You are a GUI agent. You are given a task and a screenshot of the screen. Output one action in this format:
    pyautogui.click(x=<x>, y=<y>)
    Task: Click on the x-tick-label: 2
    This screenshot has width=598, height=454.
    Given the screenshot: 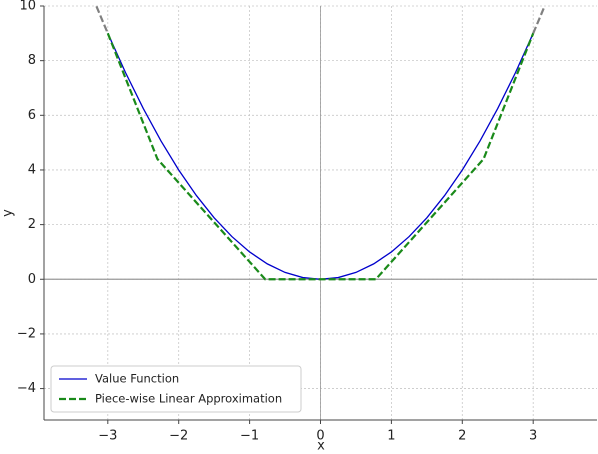 What is the action you would take?
    pyautogui.click(x=462, y=436)
    